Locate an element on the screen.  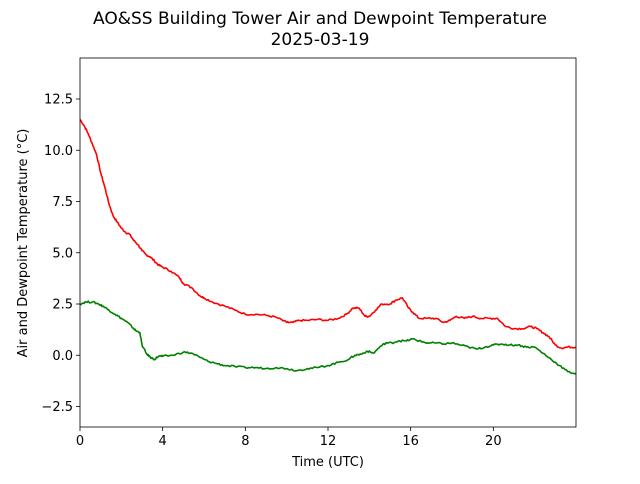
x-tick-label: 20 is located at coordinates (493, 441).